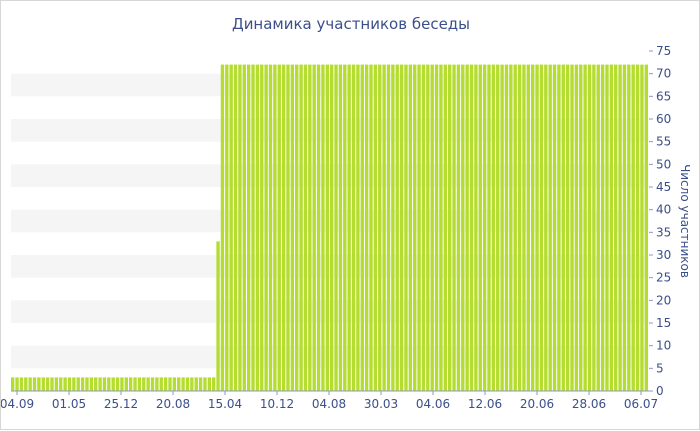 This screenshot has height=431, width=700. Describe the element at coordinates (17, 404) in the screenshot. I see `x-tick-label: 04.09` at that location.